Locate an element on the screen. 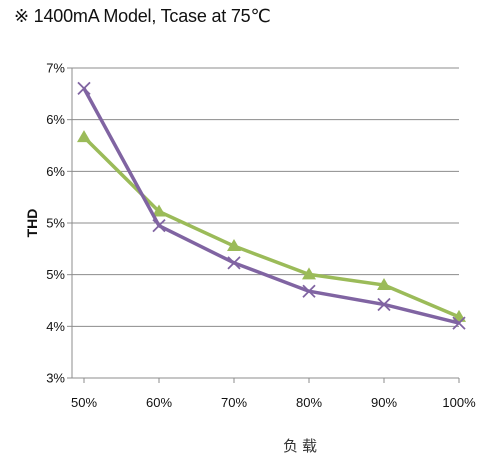  y-axis-ticks: 3% 4% 5% 5% 6% 6% 7% is located at coordinates (59, 223).